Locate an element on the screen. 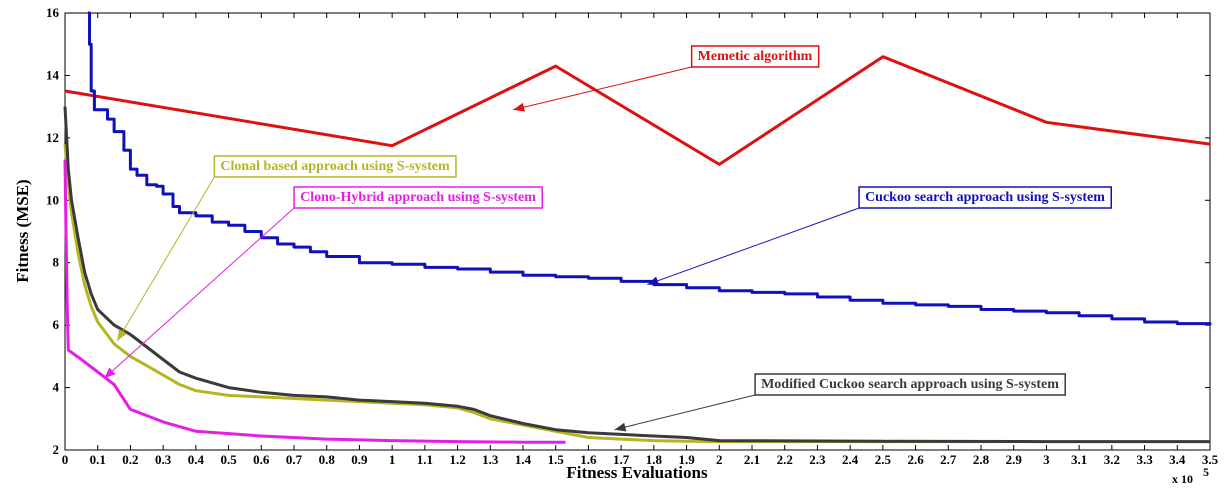 This screenshot has height=490, width=1225. x-tick-label: 1.8 is located at coordinates (654, 459).